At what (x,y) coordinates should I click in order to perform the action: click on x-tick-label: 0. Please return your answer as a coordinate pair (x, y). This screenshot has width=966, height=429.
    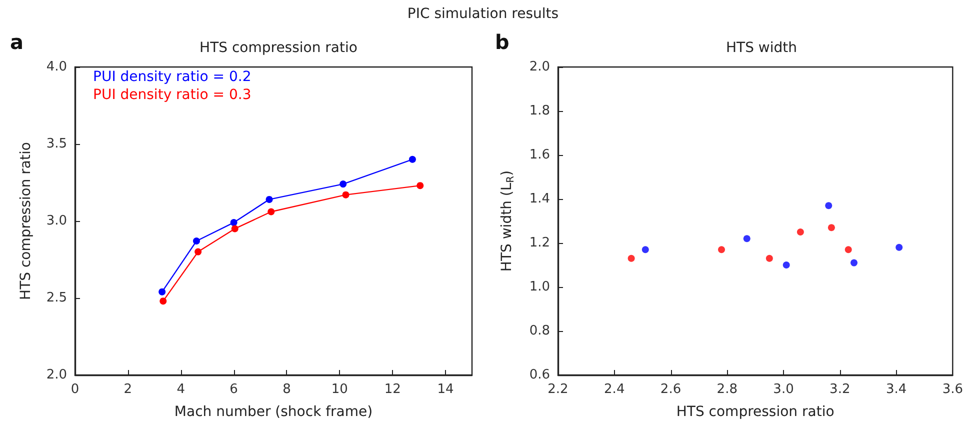
    Looking at the image, I should click on (75, 389).